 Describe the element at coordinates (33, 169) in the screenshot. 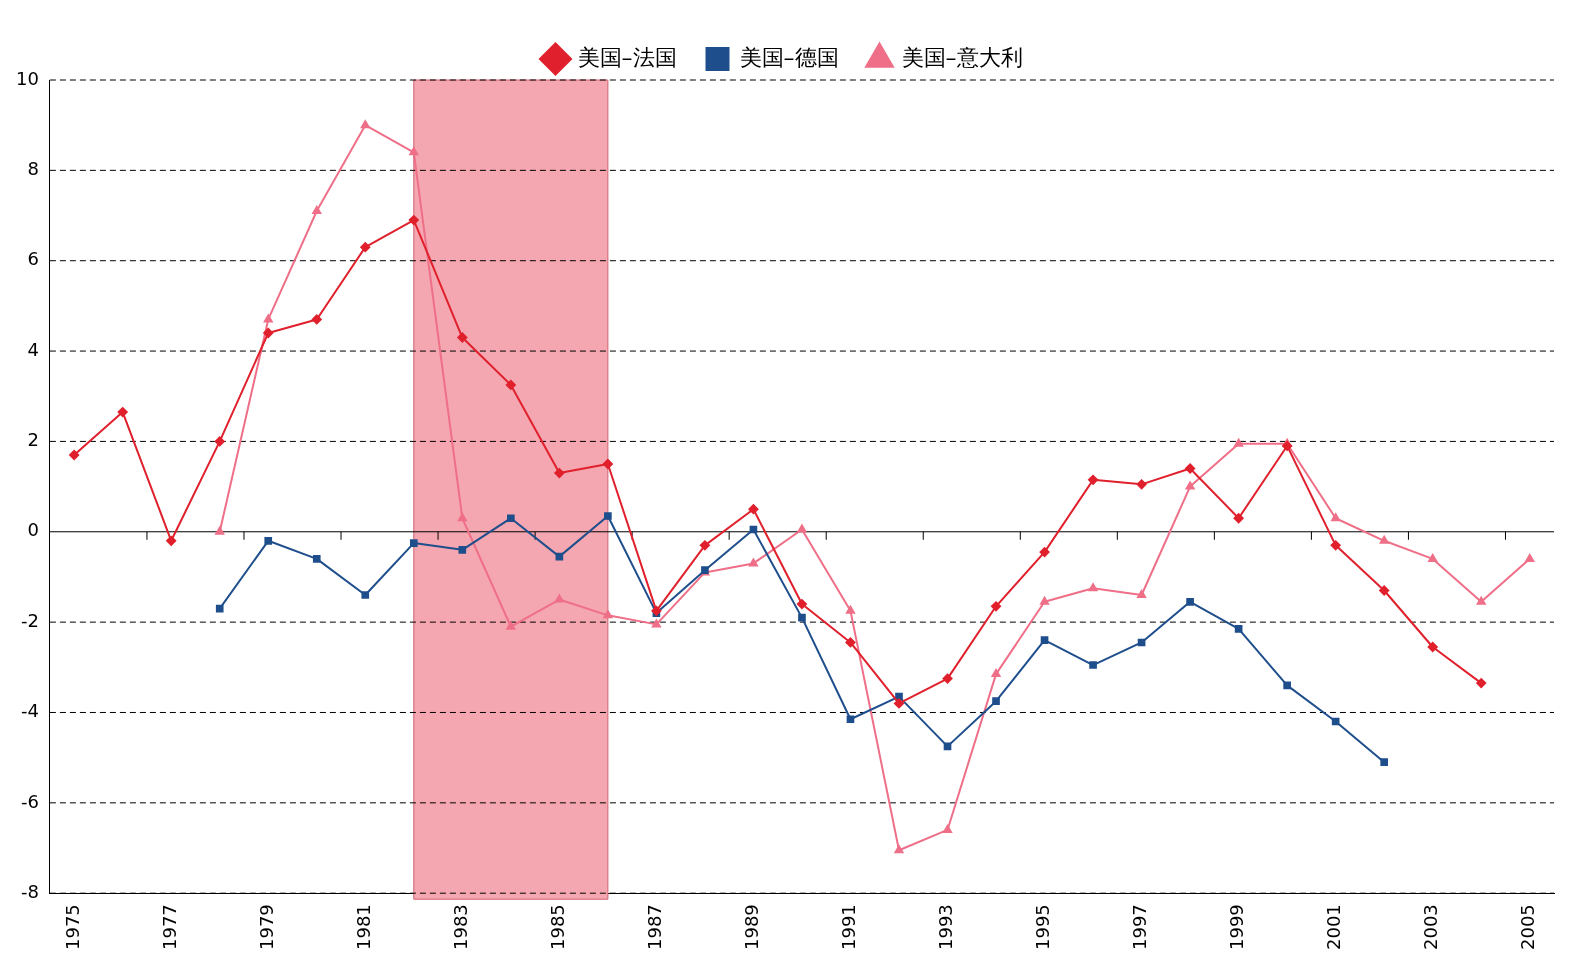

I see `y-tick-label: 8` at that location.